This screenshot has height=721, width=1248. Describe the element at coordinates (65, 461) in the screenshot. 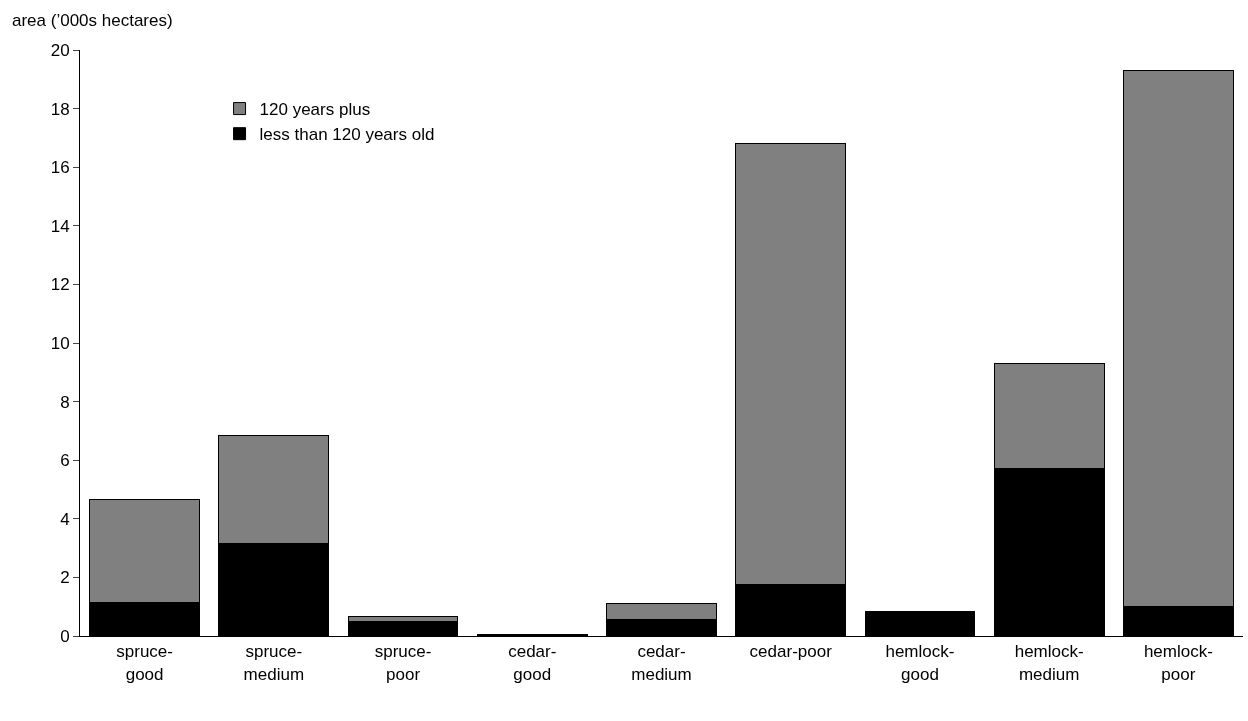

I see `y-tick-label: 6` at that location.